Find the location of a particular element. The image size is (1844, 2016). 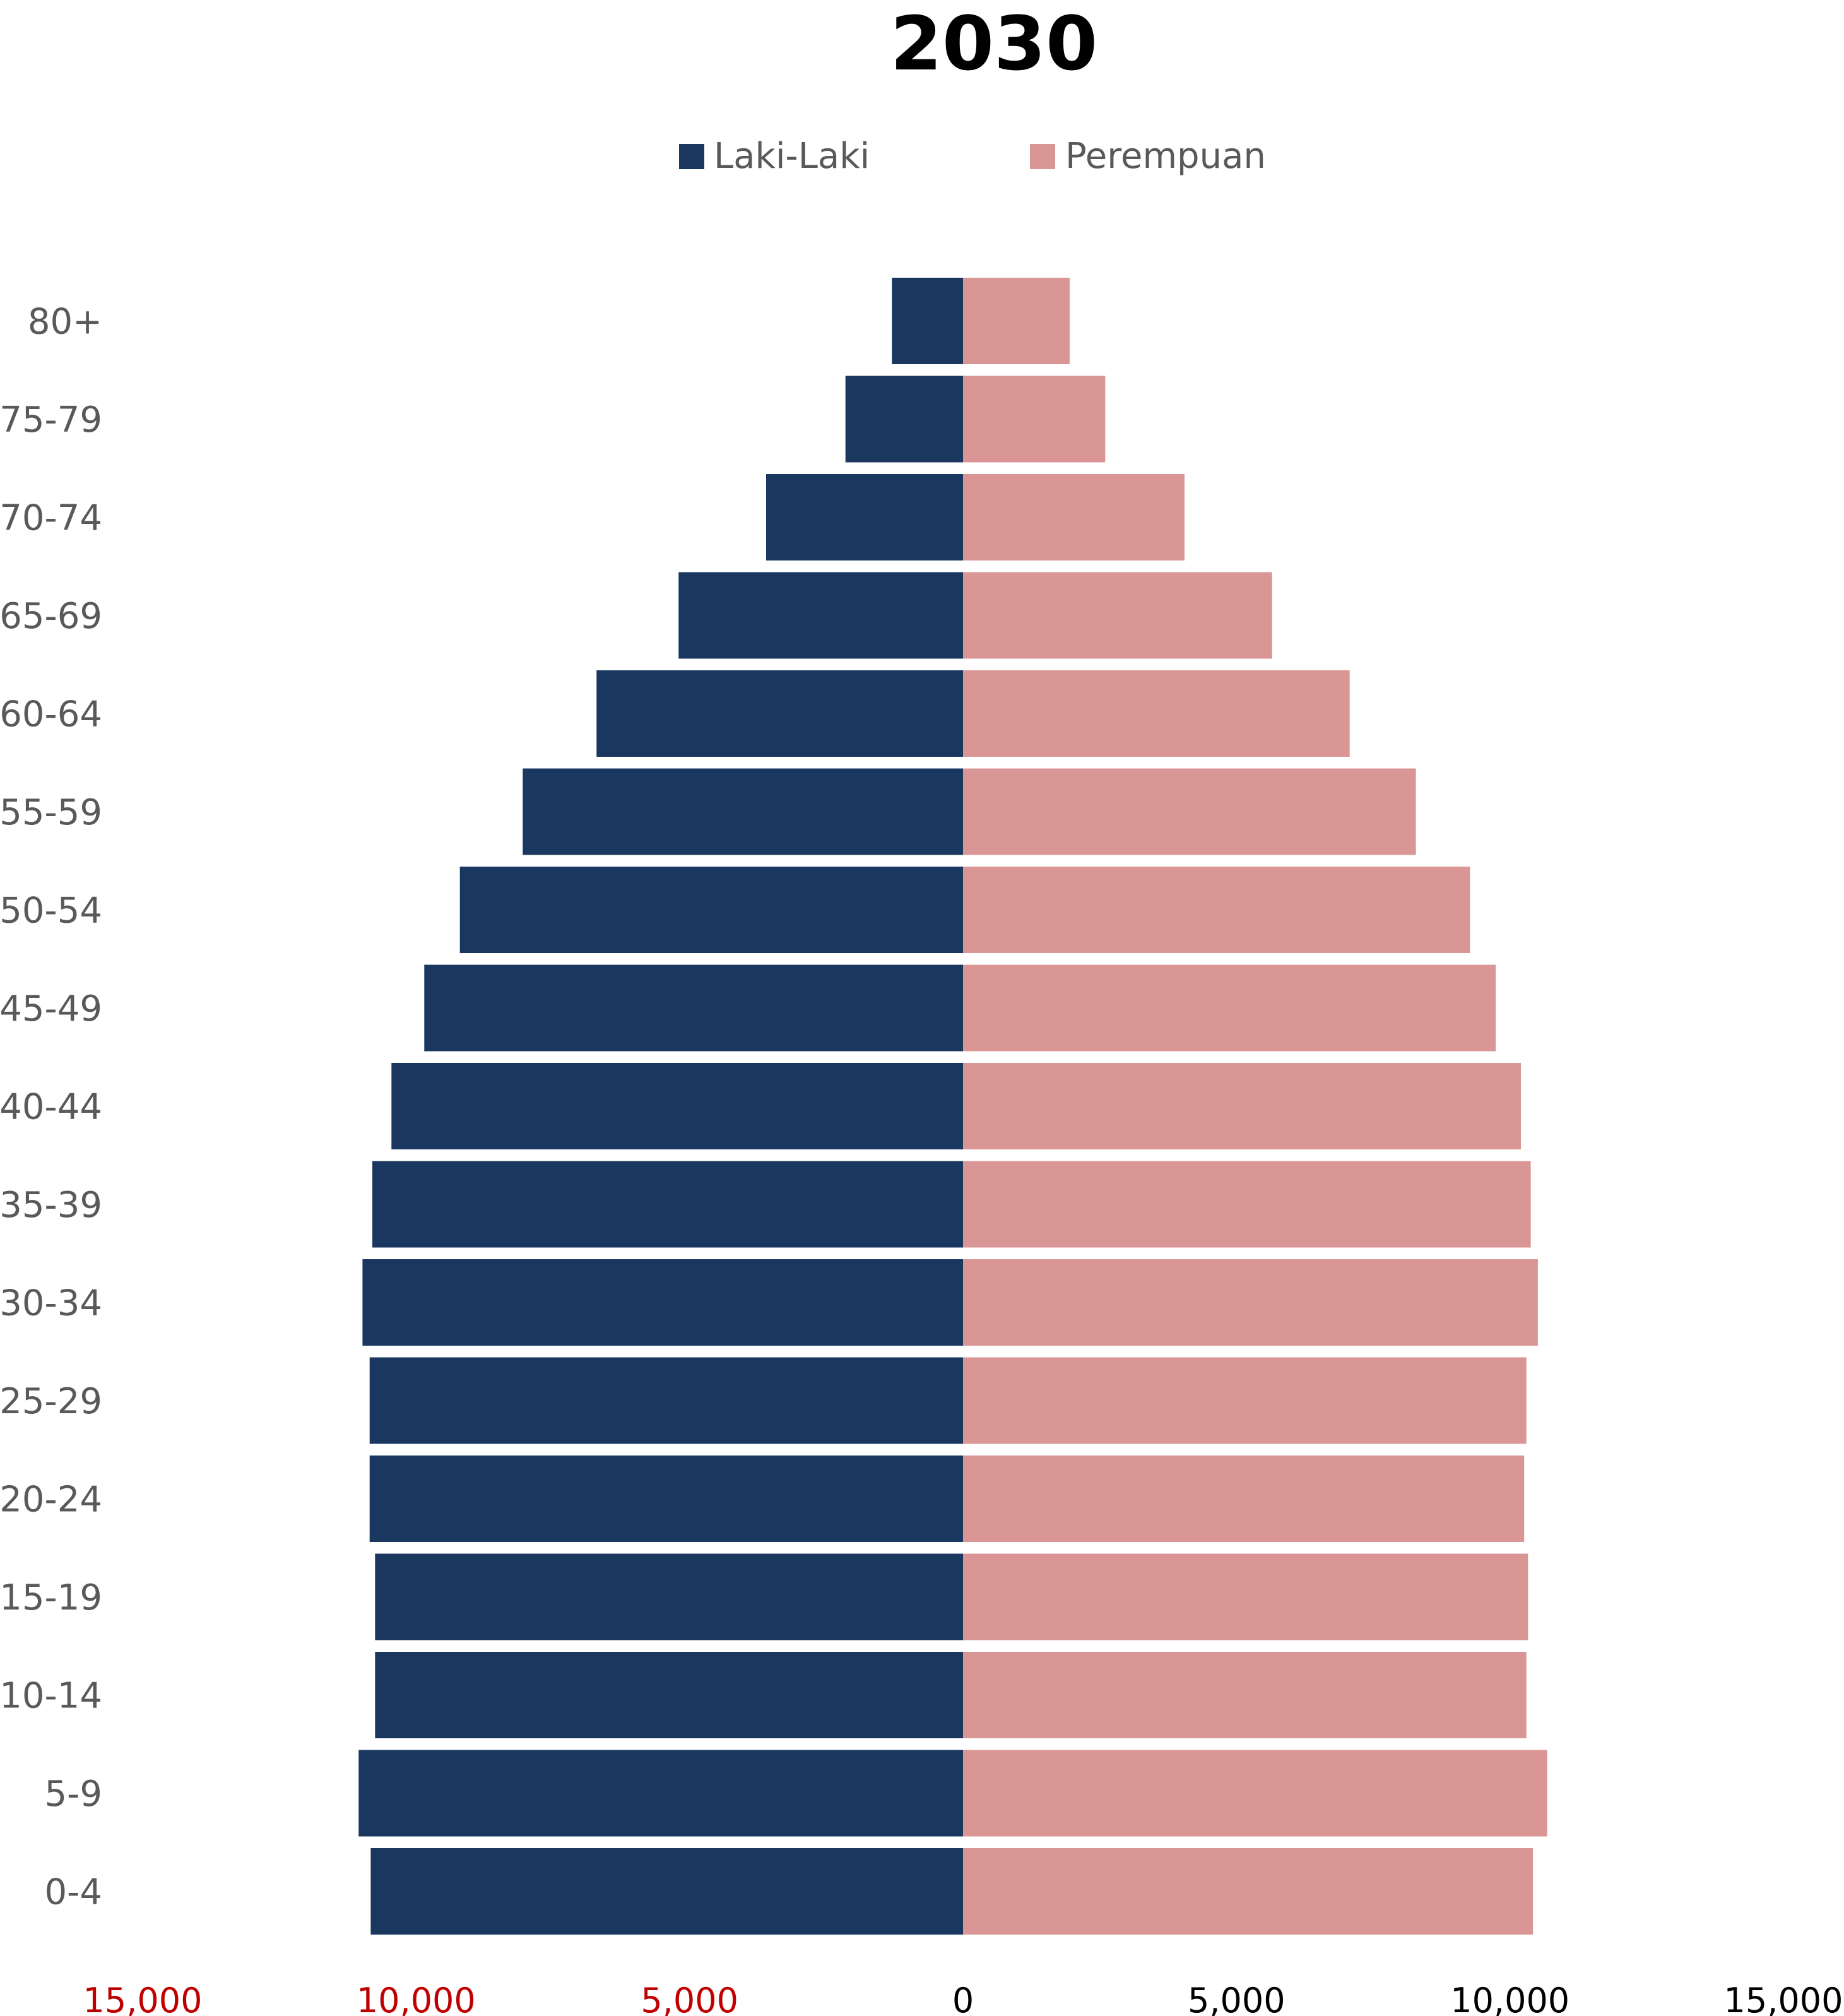

category-label-30-34: 30-34 is located at coordinates (51, 1303).